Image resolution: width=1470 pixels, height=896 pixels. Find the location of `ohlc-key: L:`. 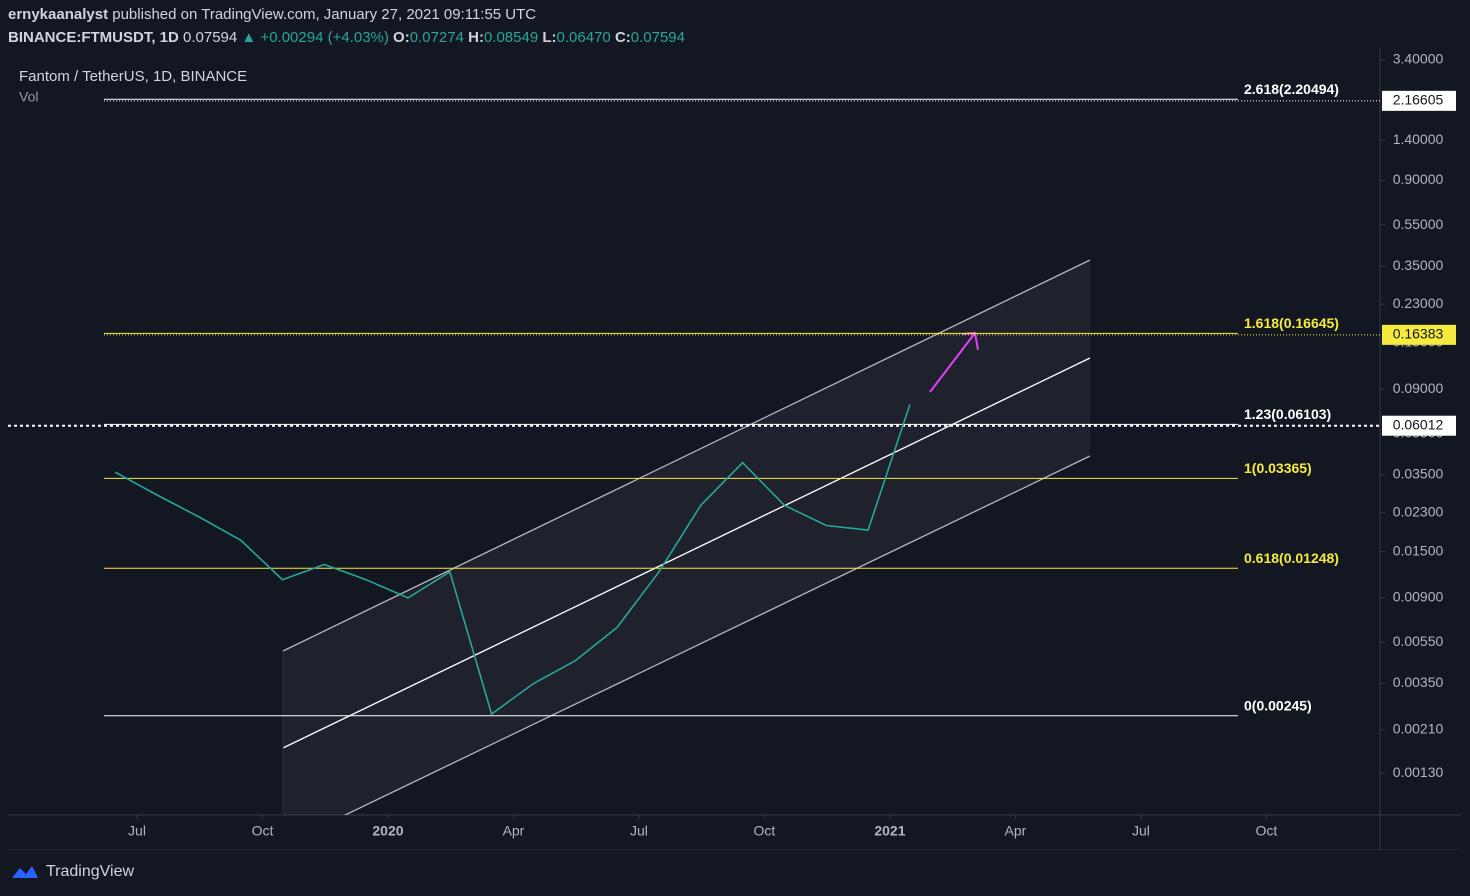

ohlc-key: L: is located at coordinates (549, 37).